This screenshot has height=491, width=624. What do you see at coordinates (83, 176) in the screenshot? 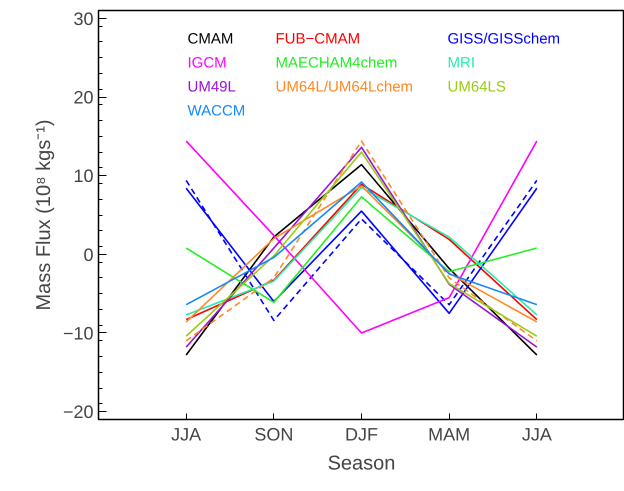
I see `y-tick-label: 10` at bounding box center [83, 176].